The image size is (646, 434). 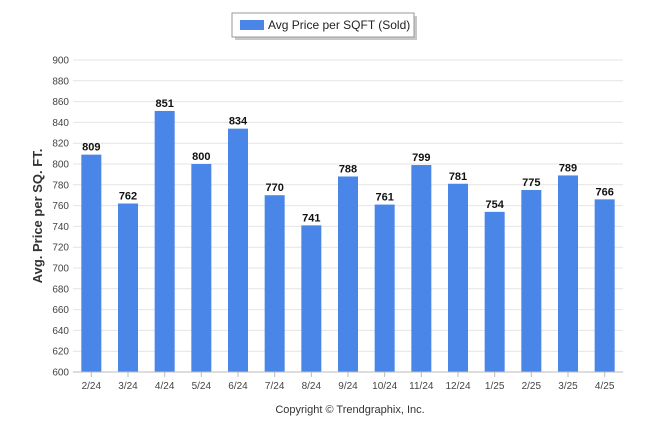 I want to click on x-tick-label: 10/24, so click(x=384, y=386).